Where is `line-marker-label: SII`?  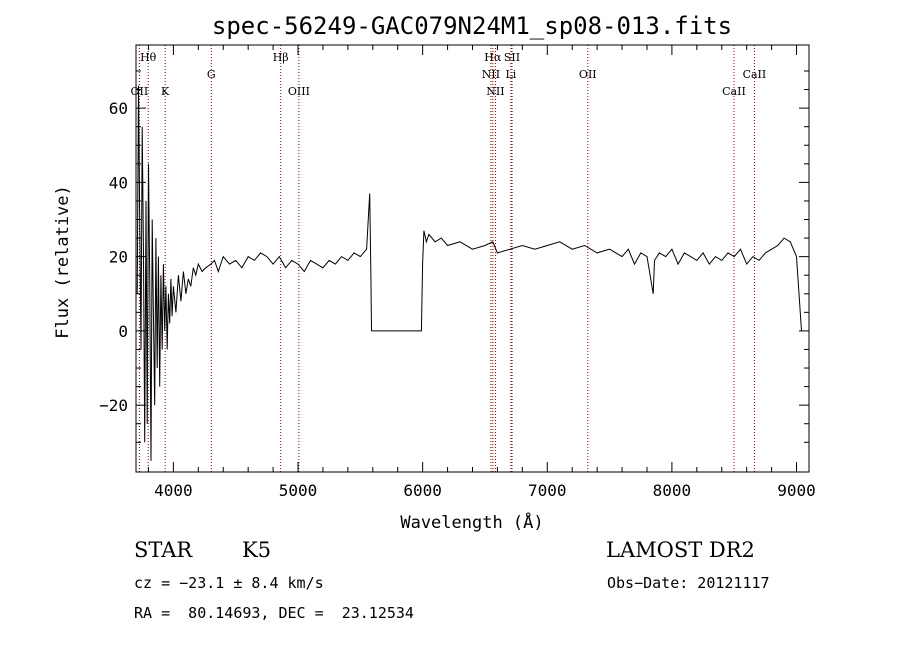
line-marker-label: SII is located at coordinates (512, 57).